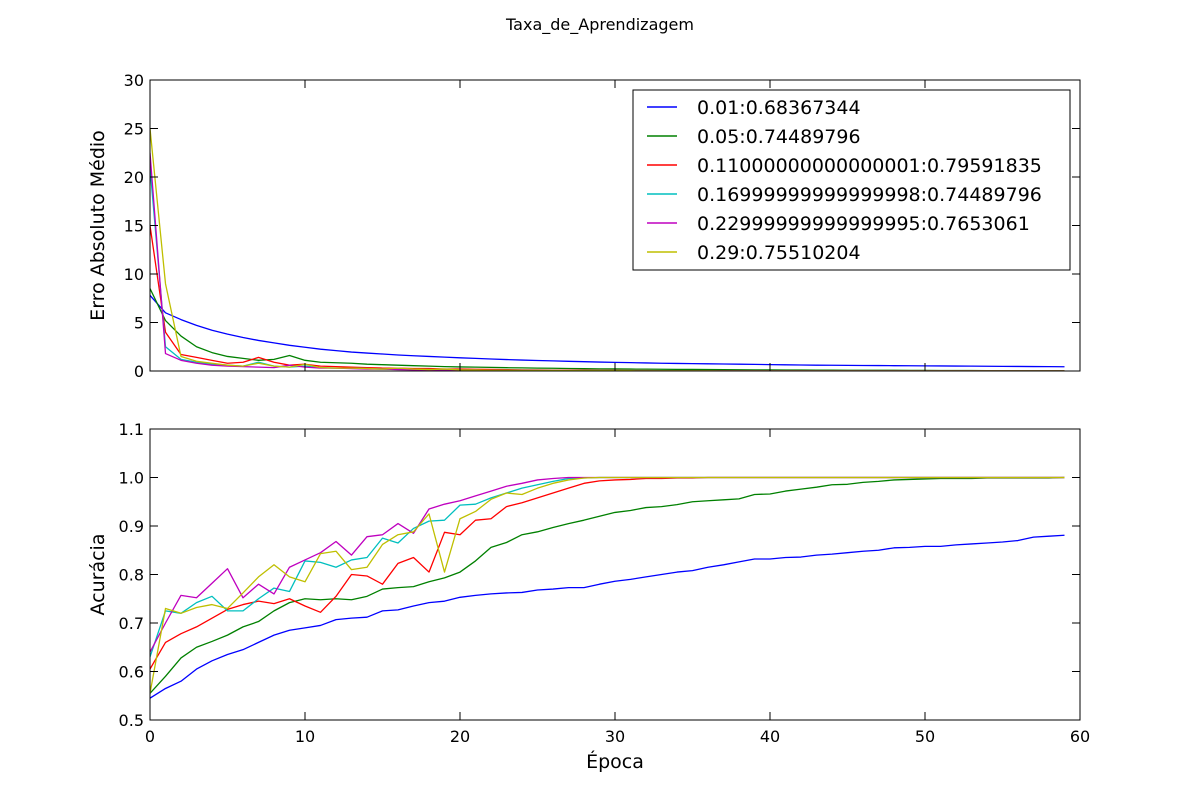 This screenshot has height=805, width=1200. What do you see at coordinates (131, 575) in the screenshot?
I see `y-tick-label: 0.8` at bounding box center [131, 575].